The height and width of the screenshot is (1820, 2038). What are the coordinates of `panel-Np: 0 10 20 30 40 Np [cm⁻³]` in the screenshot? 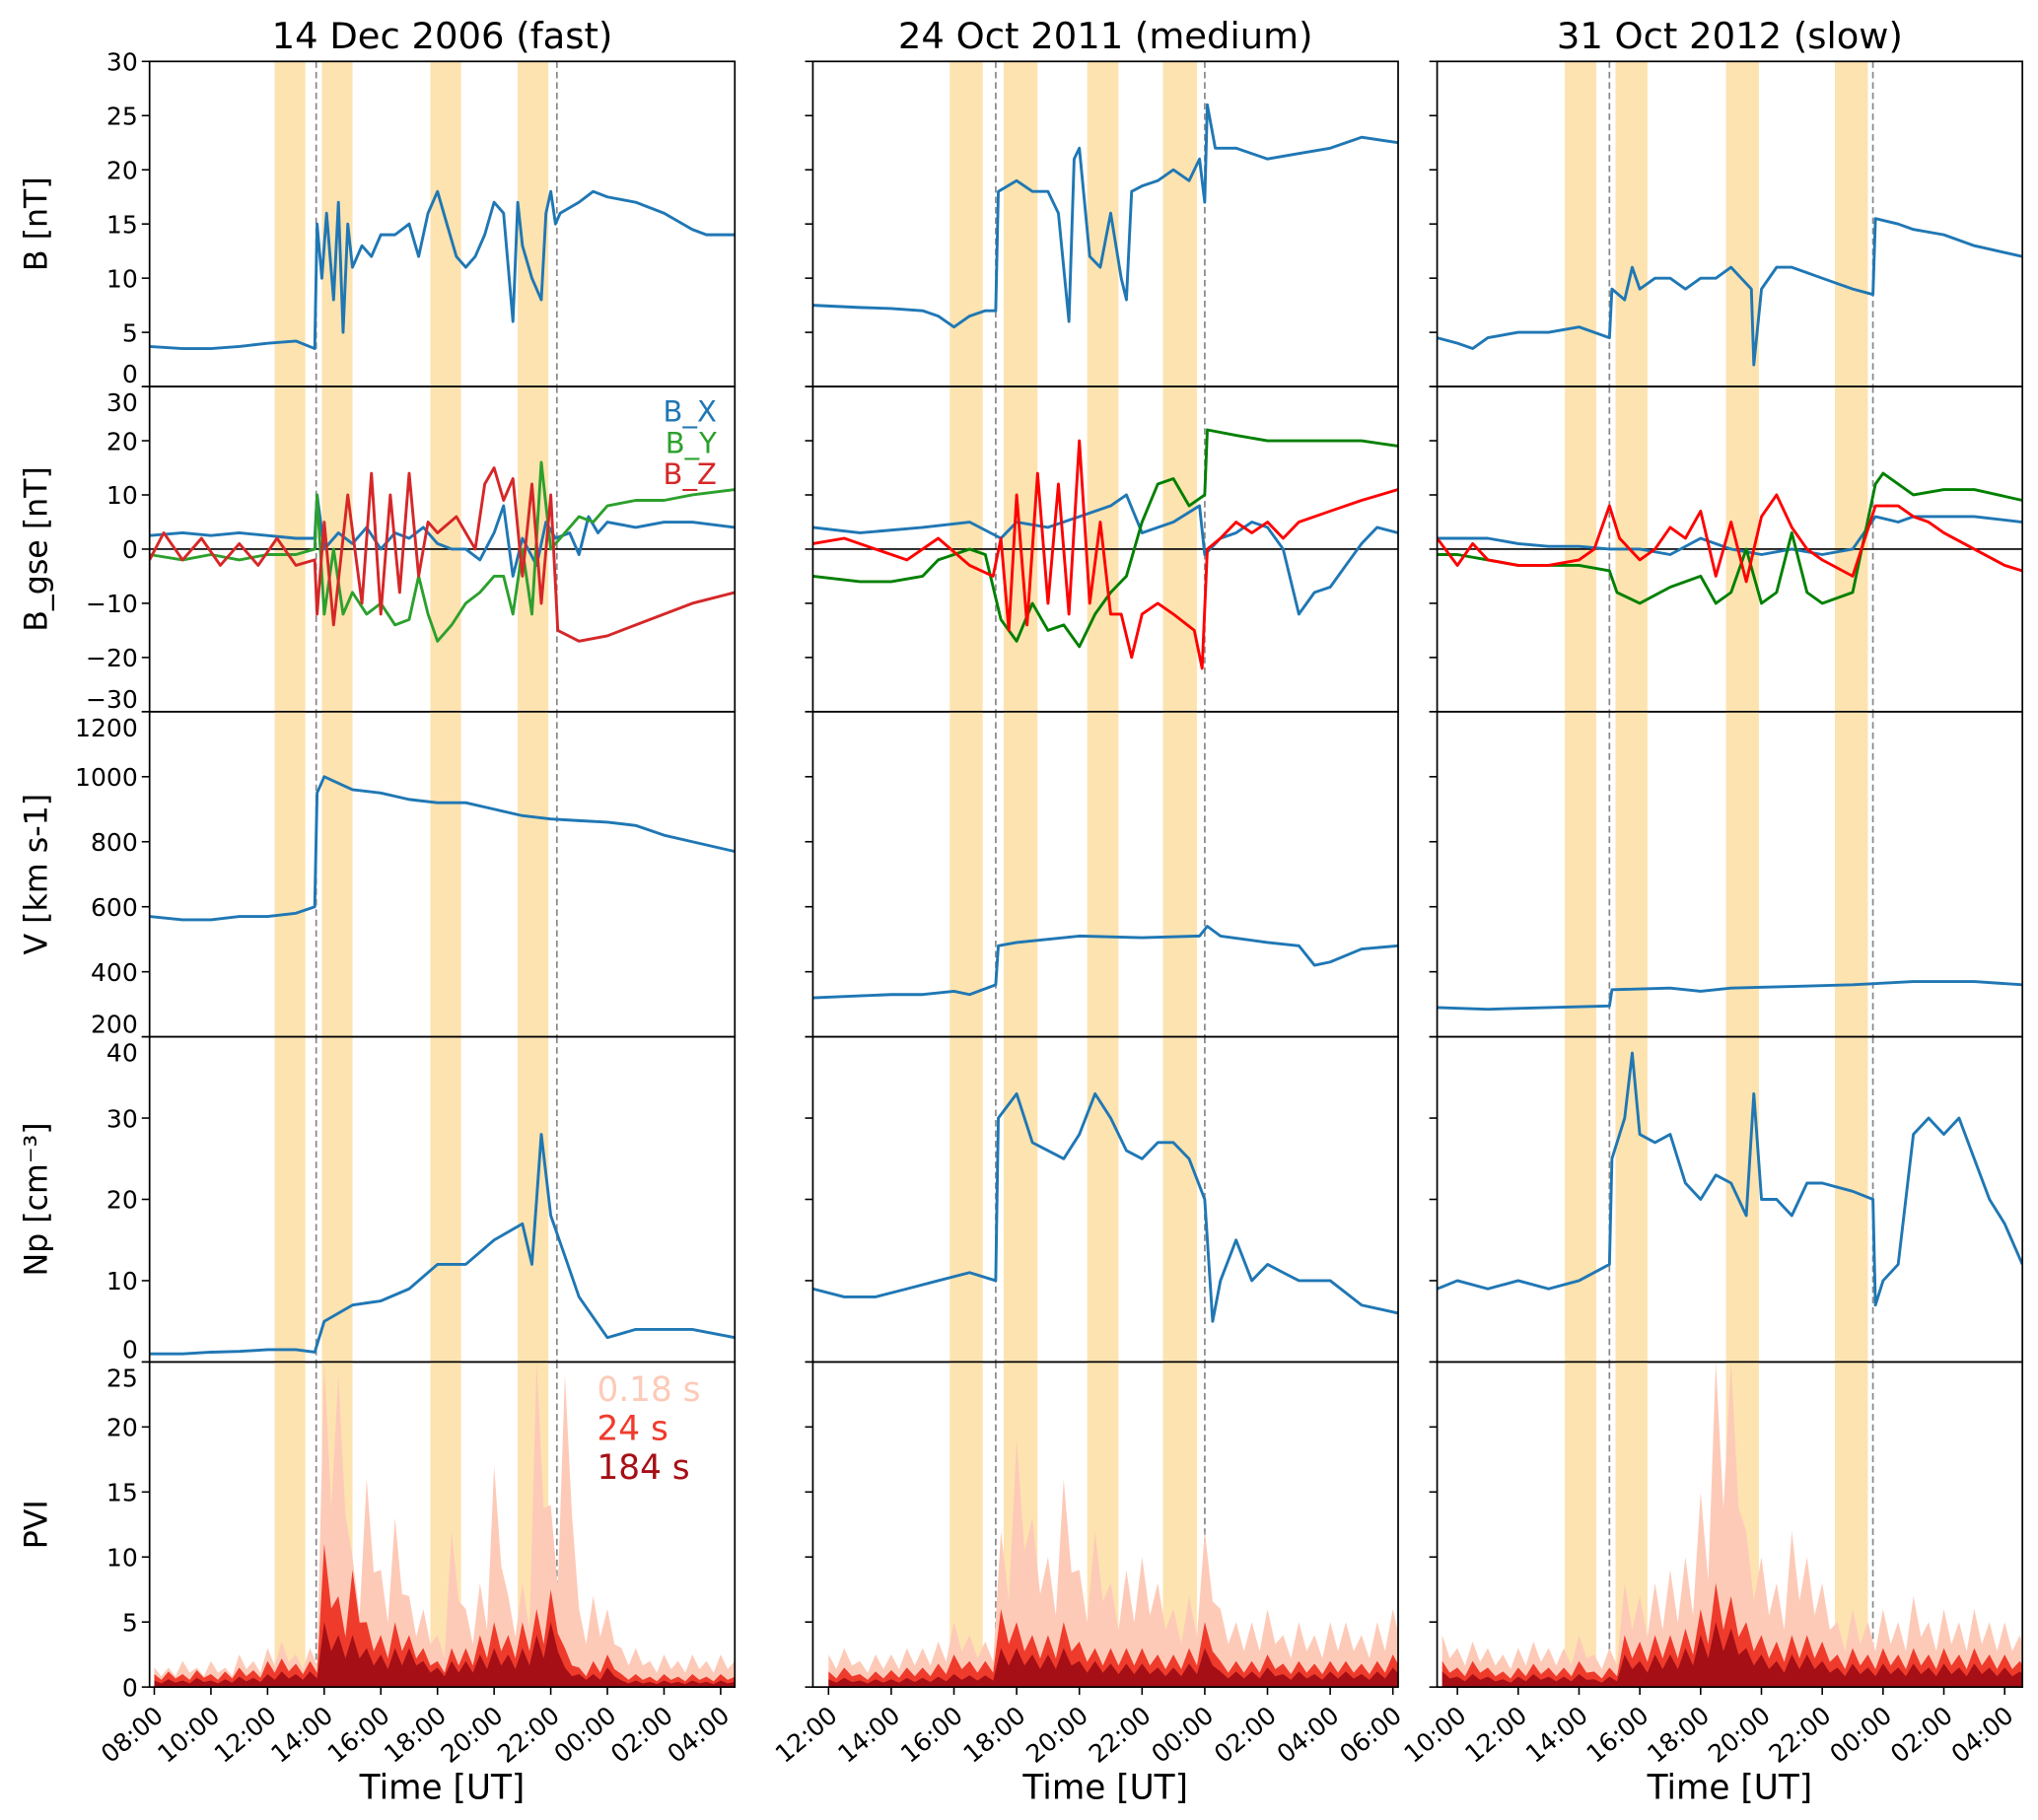 It's located at (378, 1199).